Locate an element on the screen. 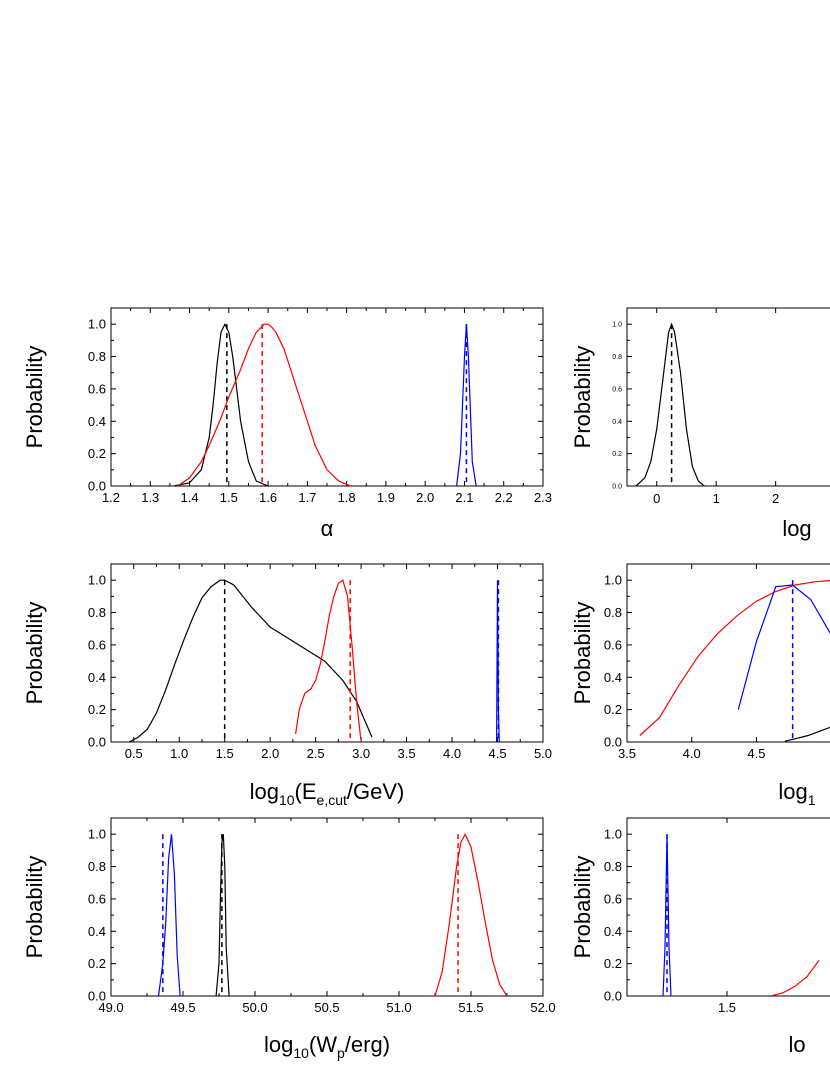  panel-log-a: 0.0 0.2 0.4 0.6 0.8 1.0 0 1 2 Probability log is located at coordinates (700, 424).